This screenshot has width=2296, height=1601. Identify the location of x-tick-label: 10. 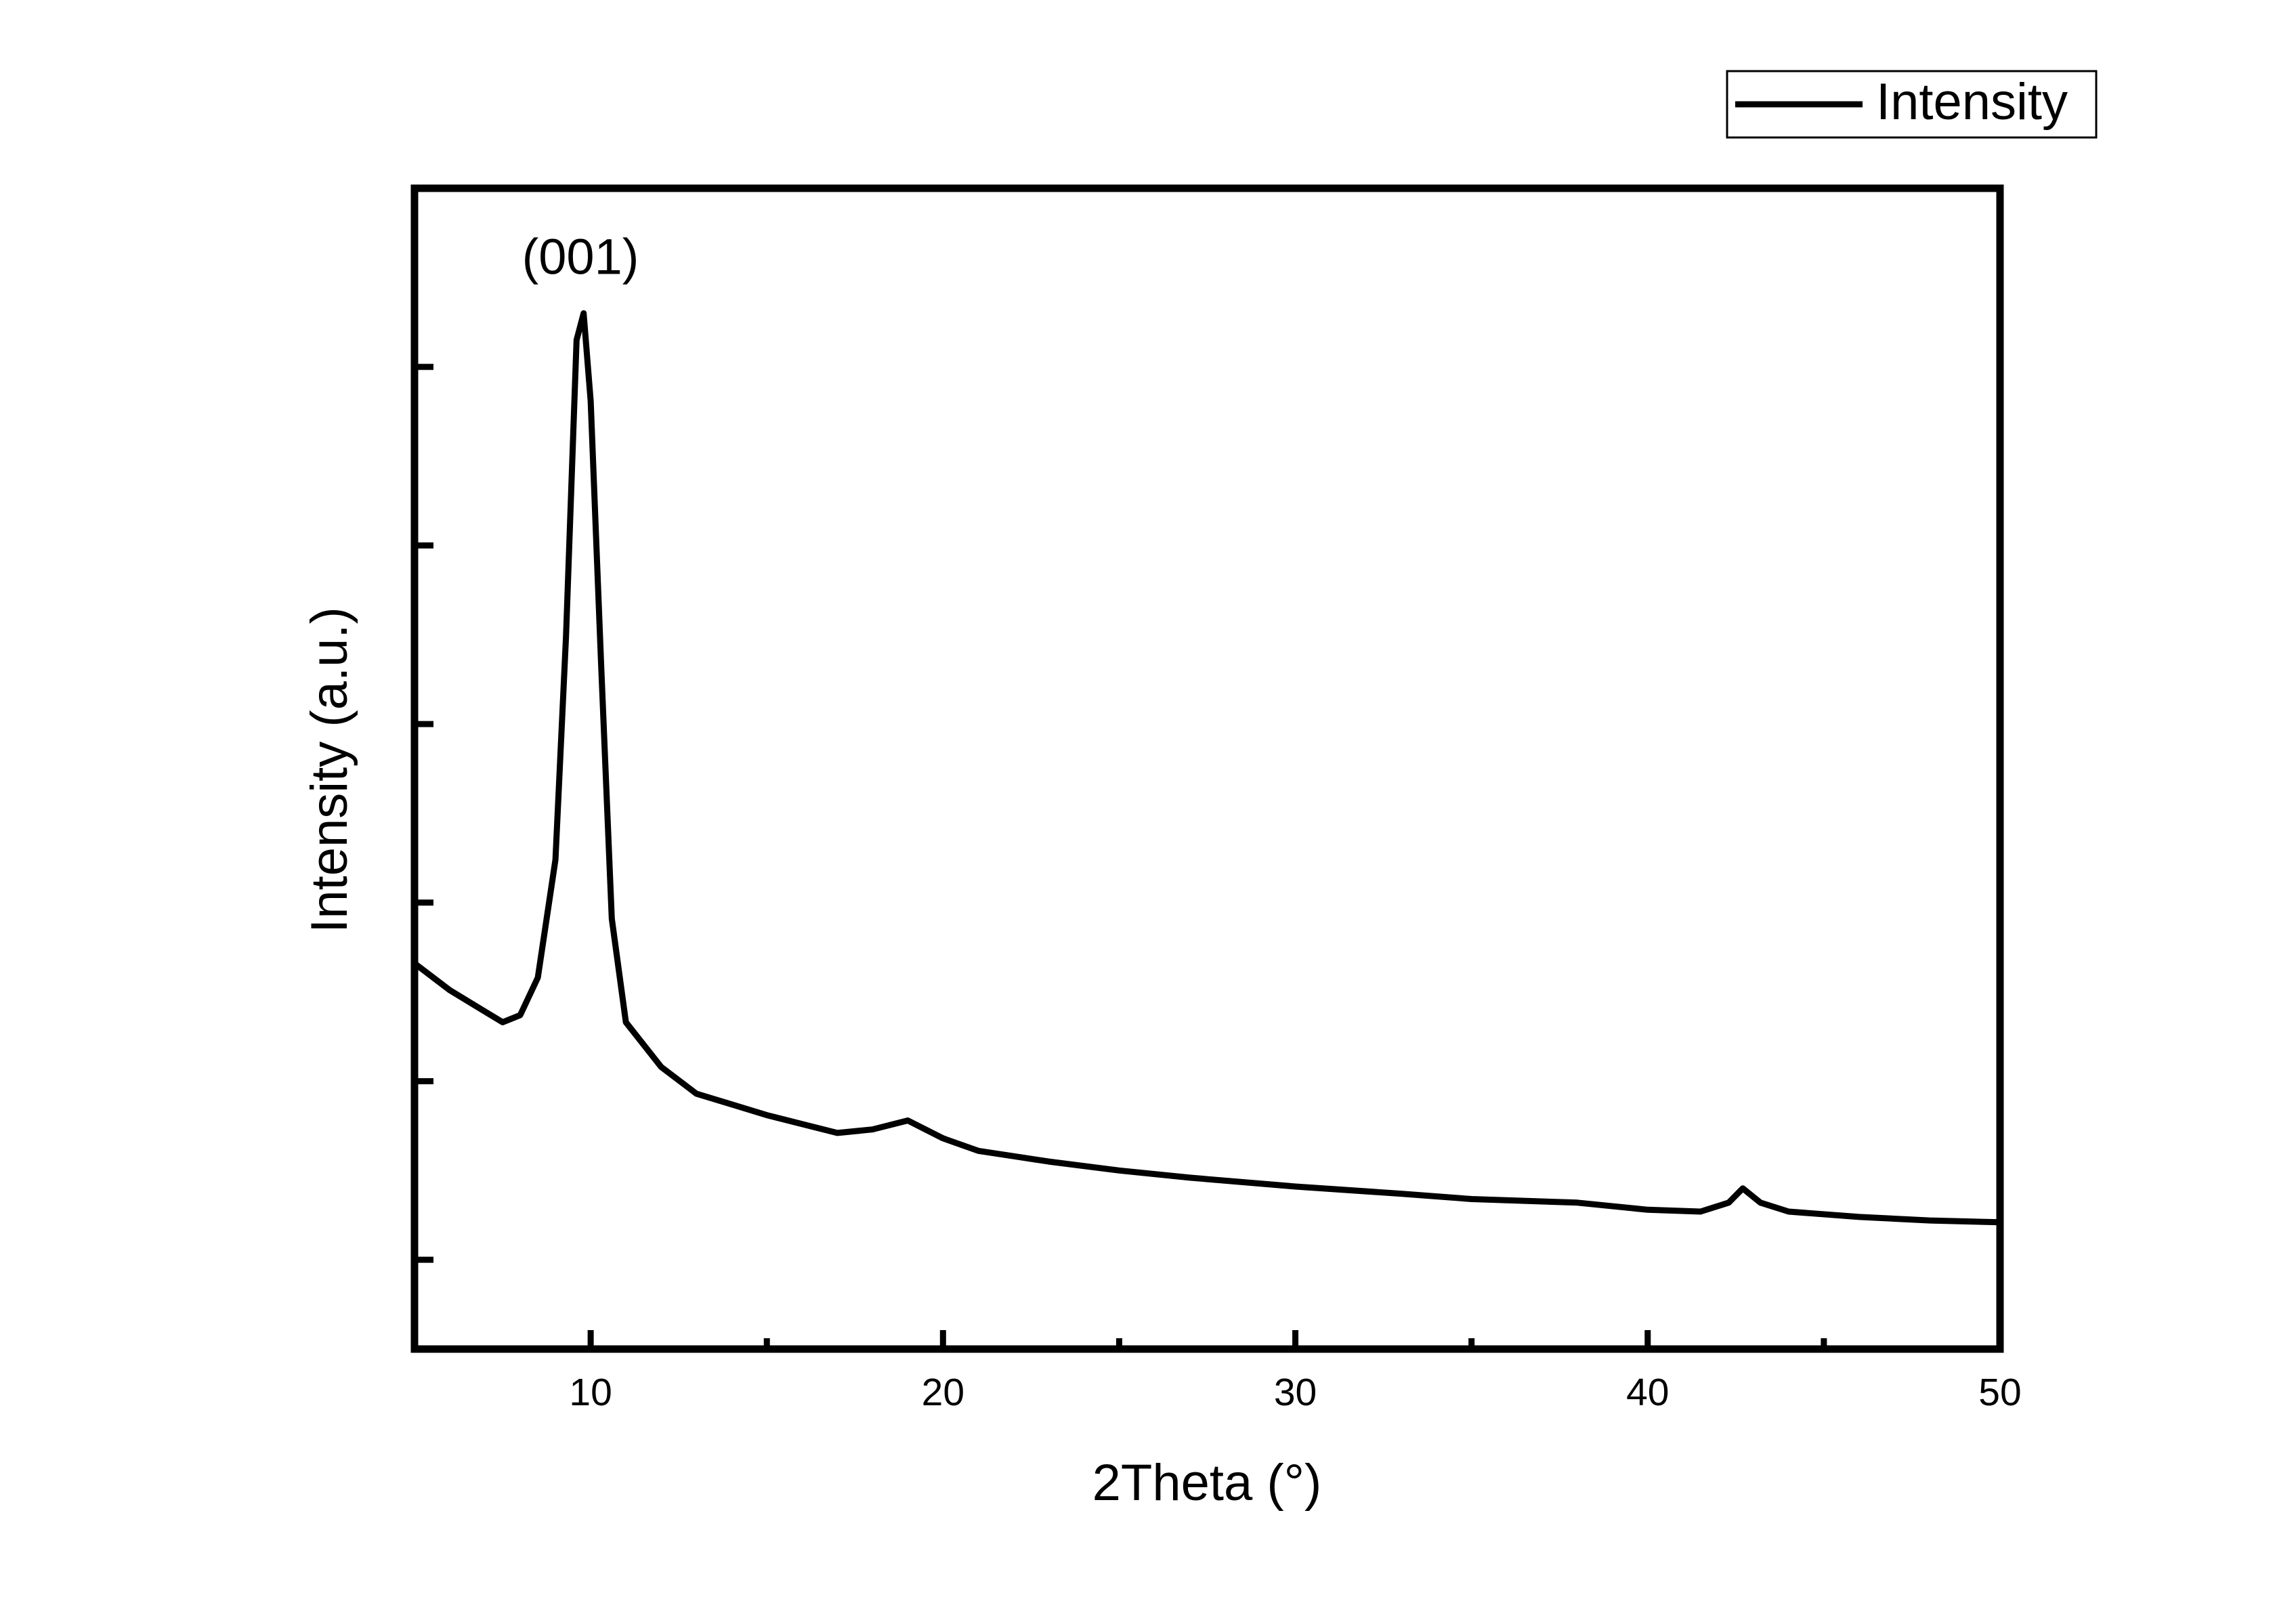
(590, 1392).